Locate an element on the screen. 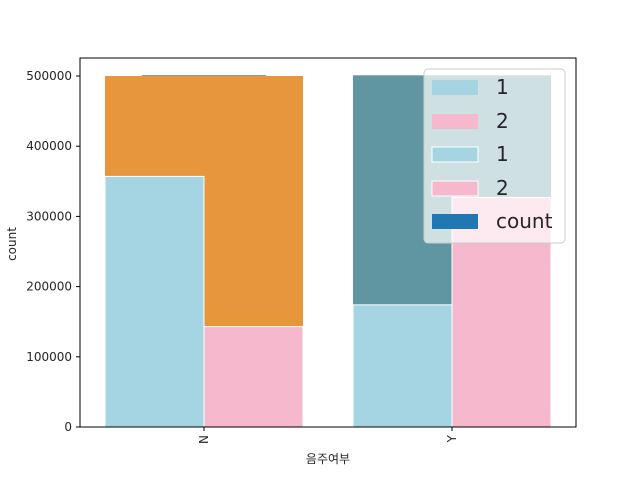 The height and width of the screenshot is (480, 640). legend: 1 2 1 2 count is located at coordinates (494, 156).